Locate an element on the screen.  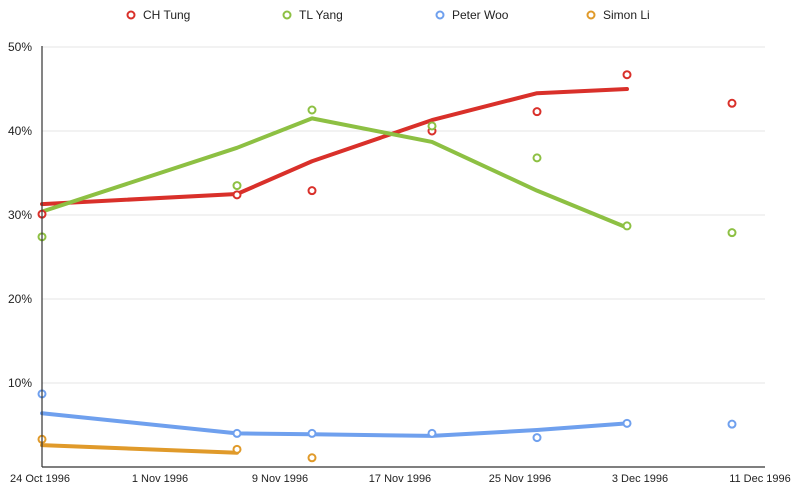
legend-label: Simon Li is located at coordinates (626, 15).